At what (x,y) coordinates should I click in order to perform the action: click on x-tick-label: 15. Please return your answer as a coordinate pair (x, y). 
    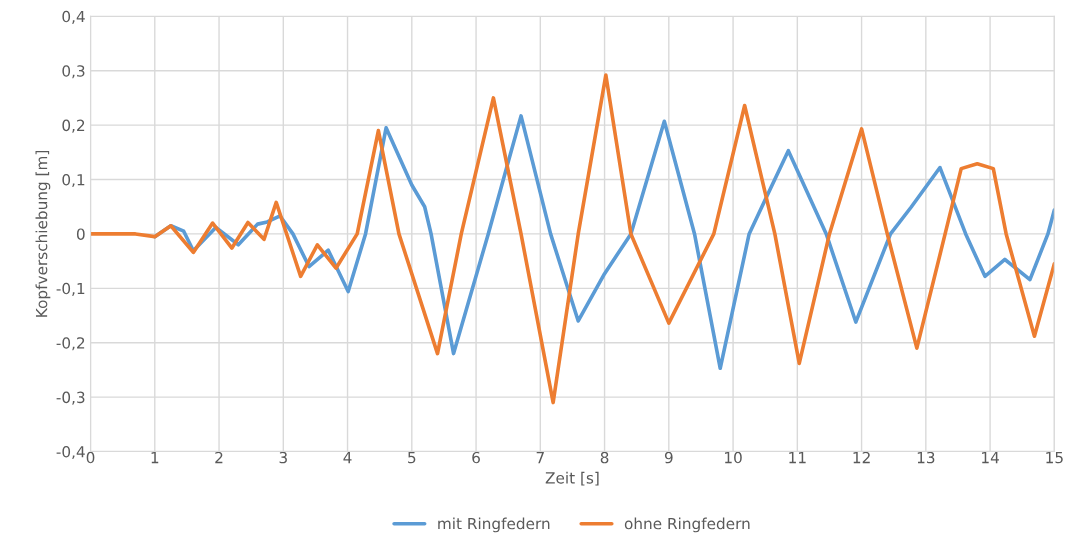
    Looking at the image, I should click on (1054, 457).